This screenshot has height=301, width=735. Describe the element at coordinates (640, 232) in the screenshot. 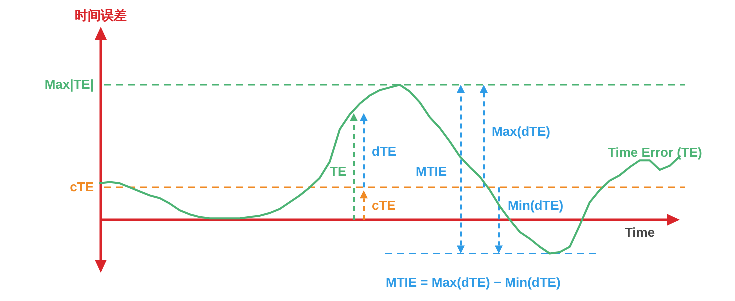

I see `x-axis-title: Time` at that location.